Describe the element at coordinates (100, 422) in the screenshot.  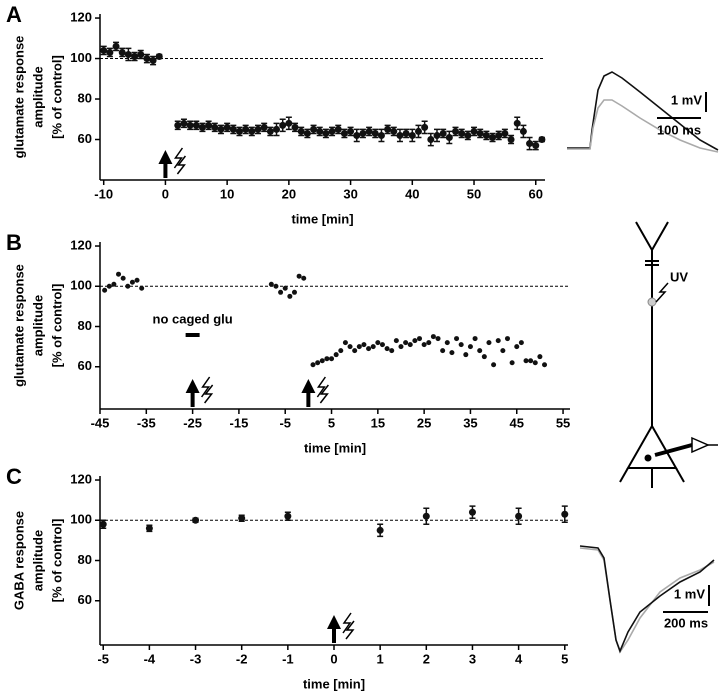
I see `x-tick-label: -45` at that location.